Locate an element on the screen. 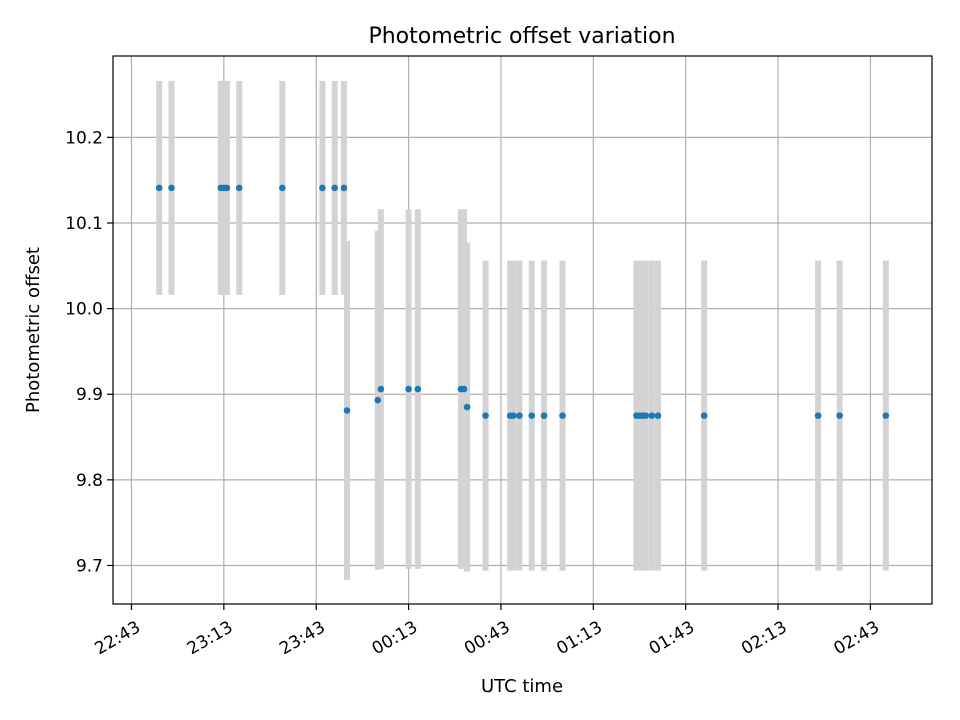  y-tick-label: 10.0 is located at coordinates (84, 310).